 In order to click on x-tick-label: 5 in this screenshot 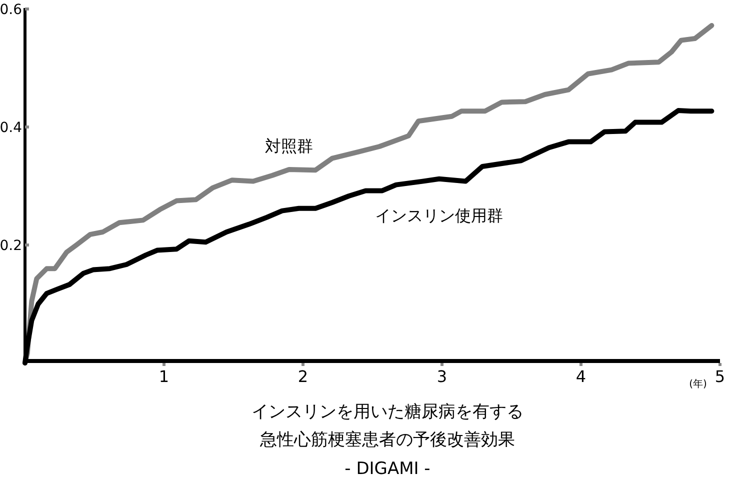, I will do `click(720, 376)`.